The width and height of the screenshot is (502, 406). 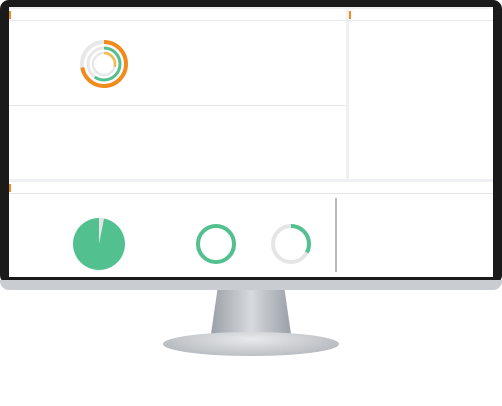 What do you see at coordinates (177, 105) in the screenshot?
I see `overview-divider` at bounding box center [177, 105].